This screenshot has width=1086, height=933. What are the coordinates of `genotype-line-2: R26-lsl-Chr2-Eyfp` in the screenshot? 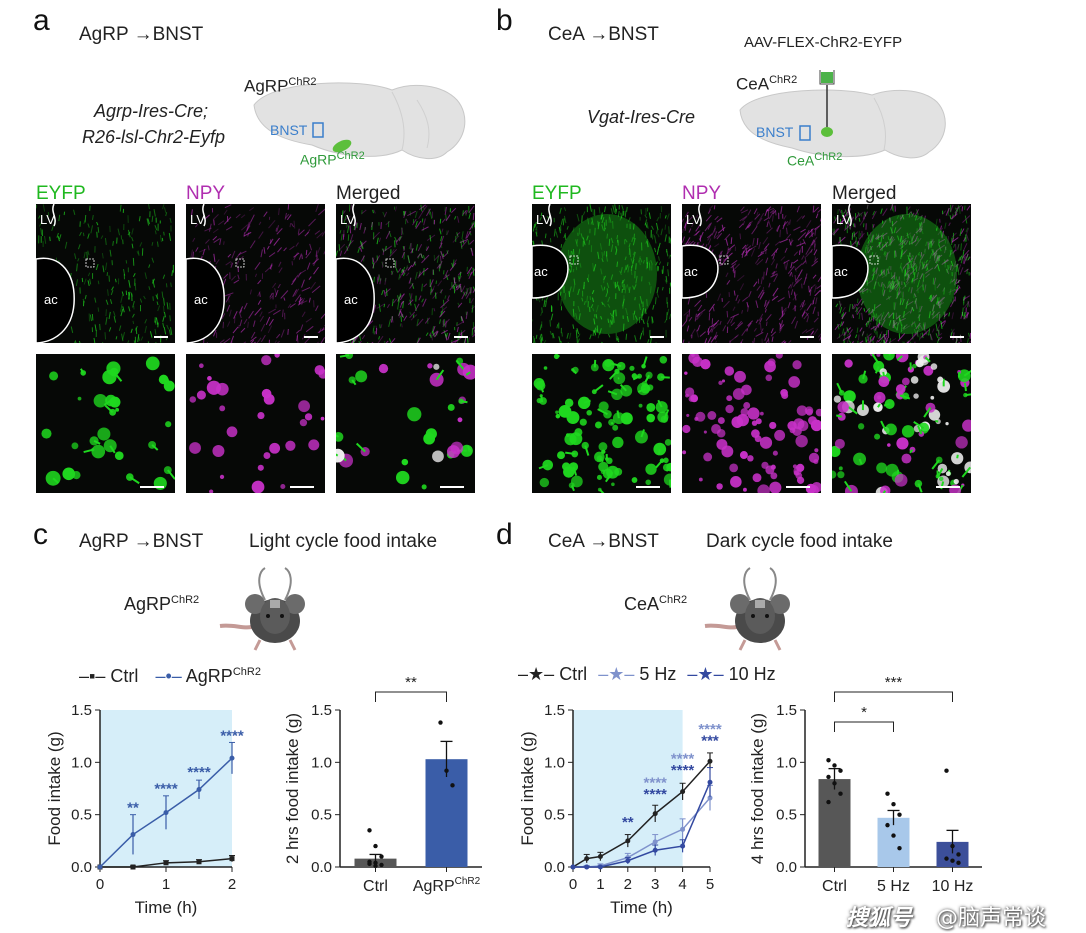 It's located at (154, 137).